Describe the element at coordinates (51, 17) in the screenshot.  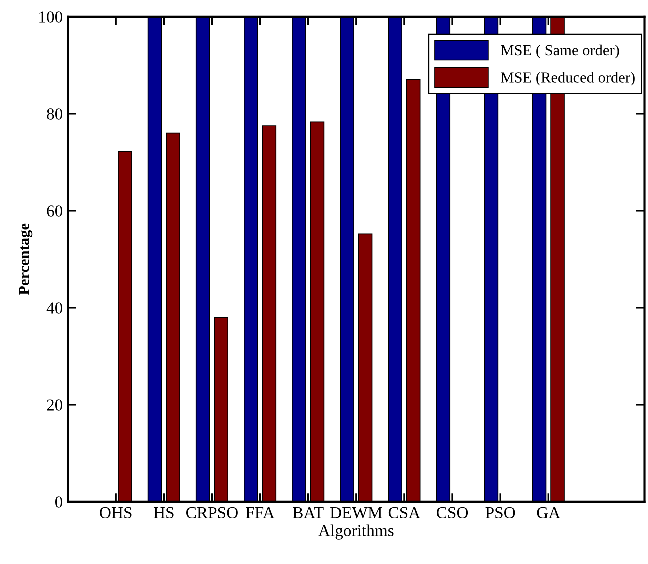
I see `y-tick-label: 100` at that location.